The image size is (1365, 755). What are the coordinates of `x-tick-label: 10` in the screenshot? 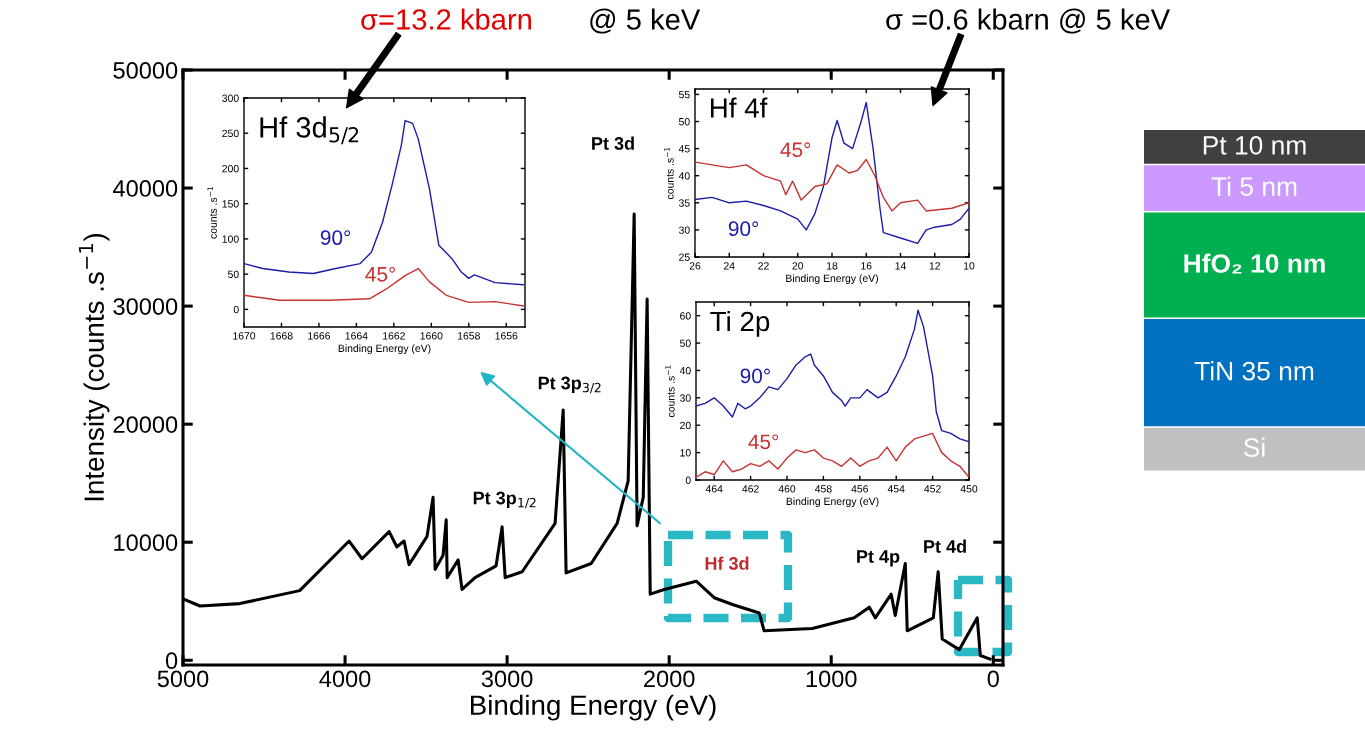 It's located at (969, 266).